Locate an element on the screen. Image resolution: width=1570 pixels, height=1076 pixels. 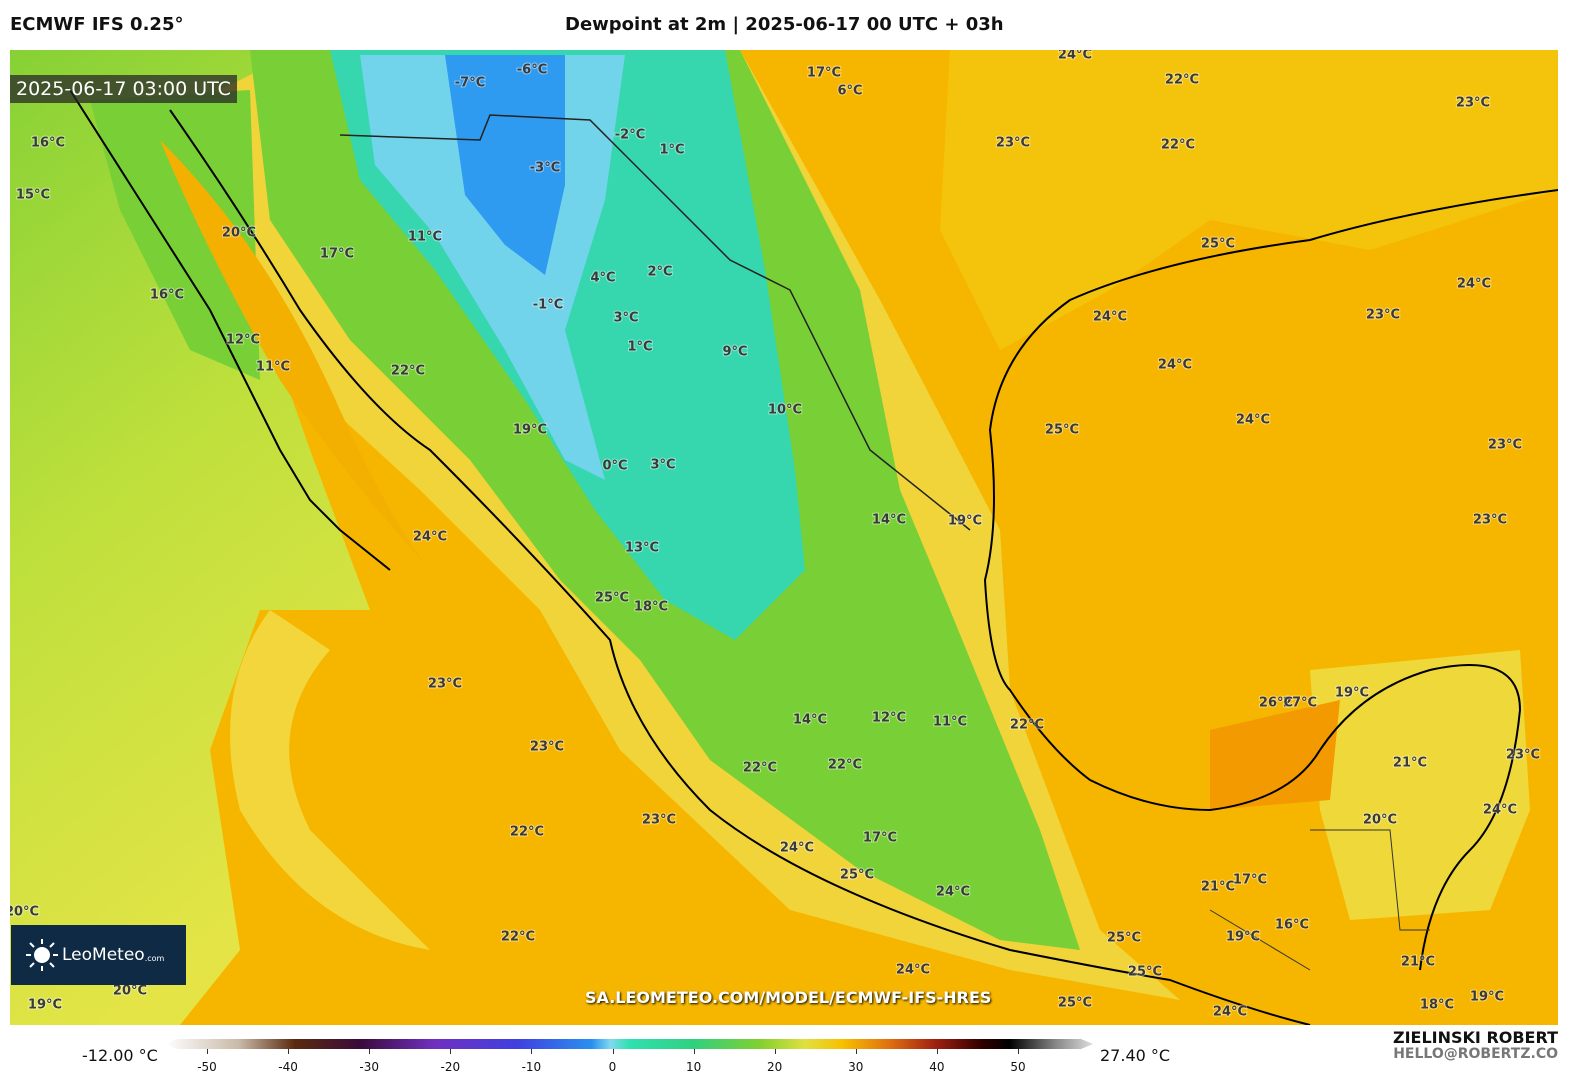
author: ZIELINSKI ROBERT is located at coordinates (1475, 1037).